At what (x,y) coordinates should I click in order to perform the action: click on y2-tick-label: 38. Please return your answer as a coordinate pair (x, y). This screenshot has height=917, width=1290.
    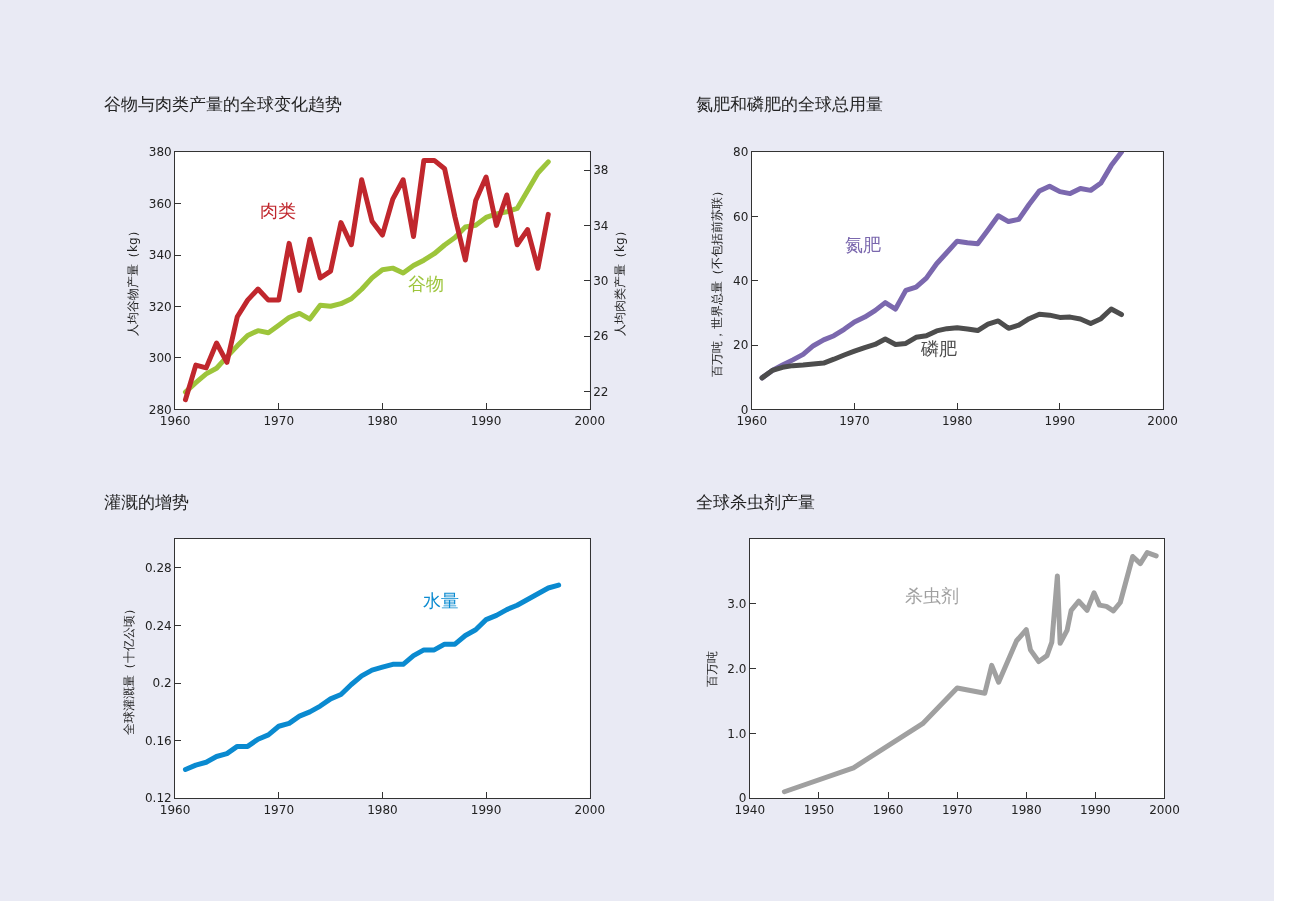
    Looking at the image, I should click on (601, 170).